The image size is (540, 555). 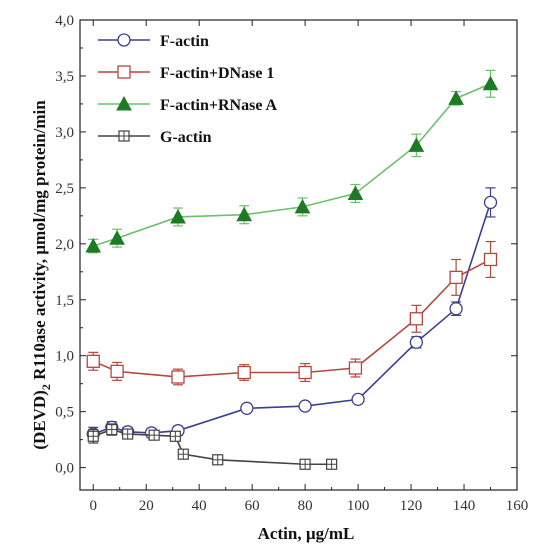 I want to click on y-axis-title-rest: R110ase activity, µmol/mg protein/min, so click(x=39, y=242).